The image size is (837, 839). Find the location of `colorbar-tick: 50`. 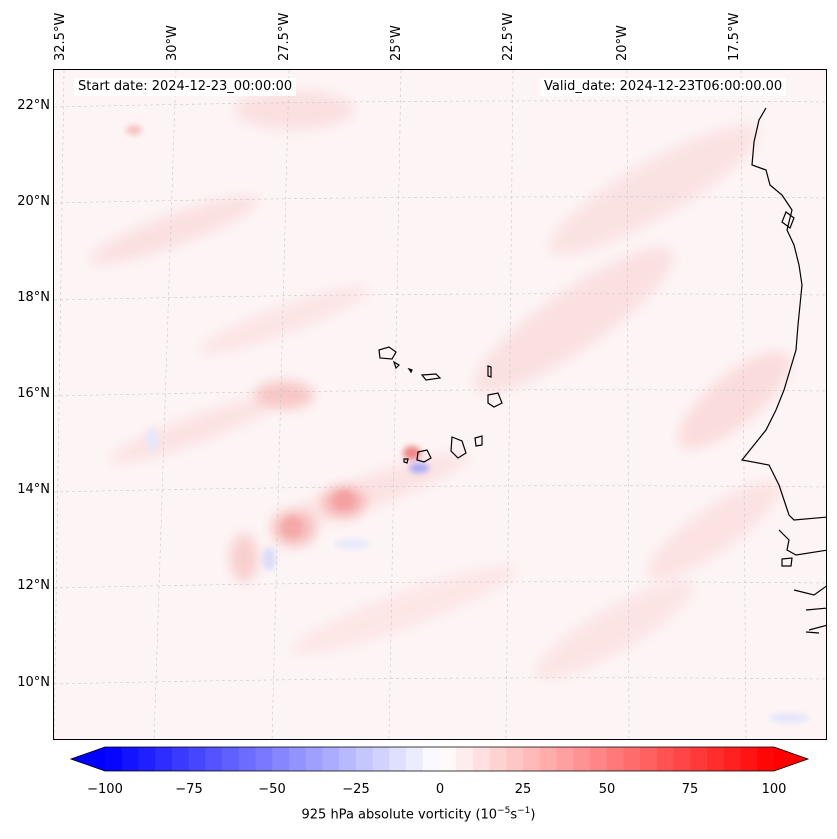

colorbar-tick: 50 is located at coordinates (607, 789).